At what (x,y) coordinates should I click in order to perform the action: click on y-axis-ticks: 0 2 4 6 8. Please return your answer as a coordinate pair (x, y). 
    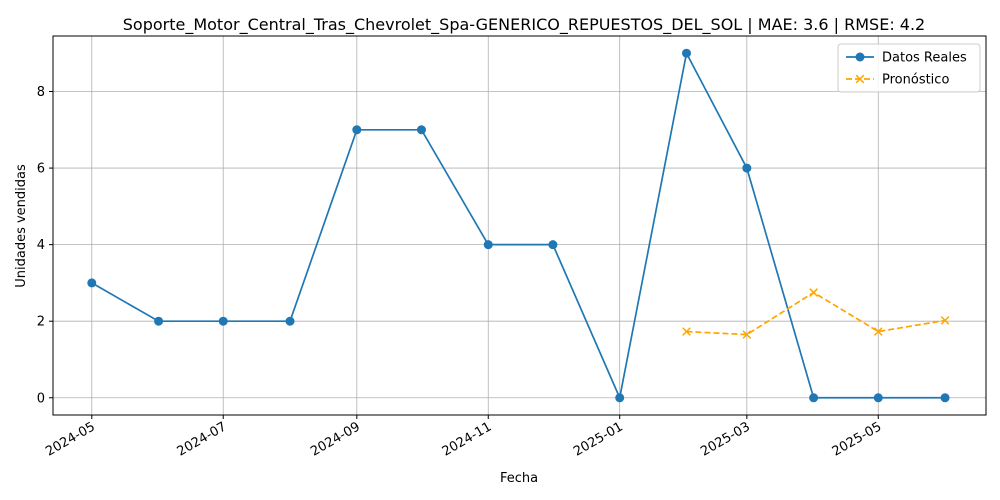
    Looking at the image, I should click on (45, 245).